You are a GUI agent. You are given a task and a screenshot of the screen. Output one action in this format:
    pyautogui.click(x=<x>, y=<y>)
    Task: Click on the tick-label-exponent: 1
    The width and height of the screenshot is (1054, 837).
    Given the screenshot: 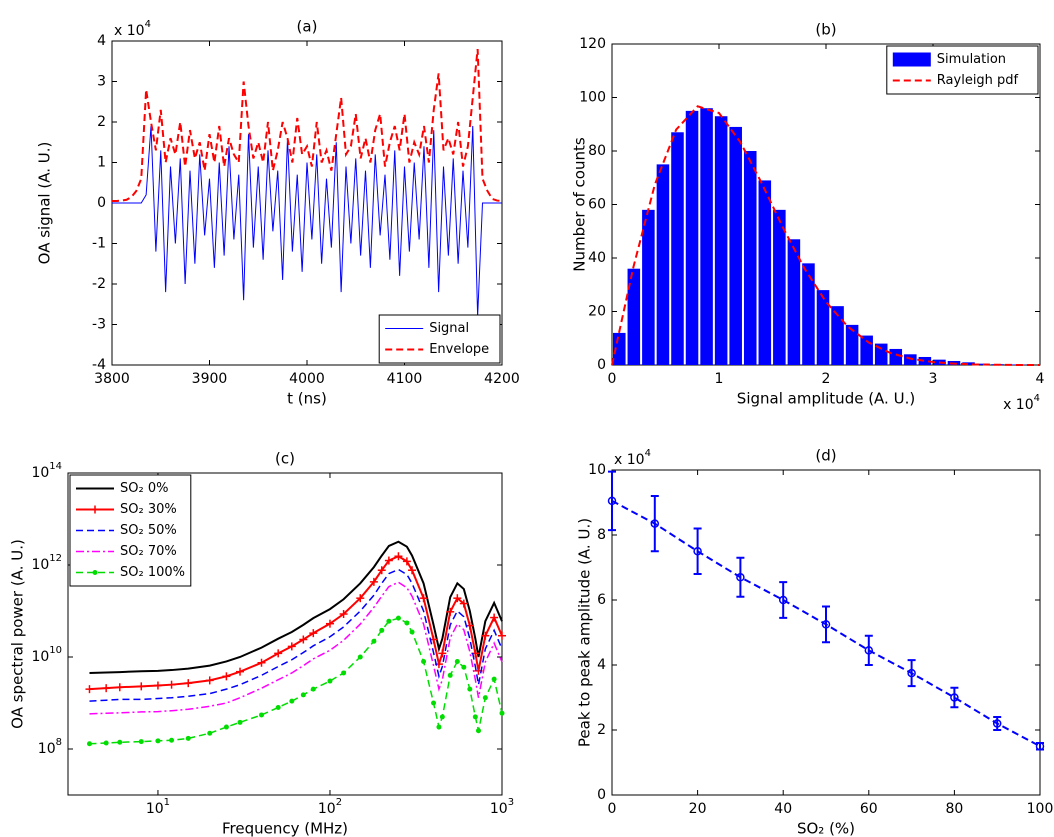 What is the action you would take?
    pyautogui.click(x=167, y=802)
    